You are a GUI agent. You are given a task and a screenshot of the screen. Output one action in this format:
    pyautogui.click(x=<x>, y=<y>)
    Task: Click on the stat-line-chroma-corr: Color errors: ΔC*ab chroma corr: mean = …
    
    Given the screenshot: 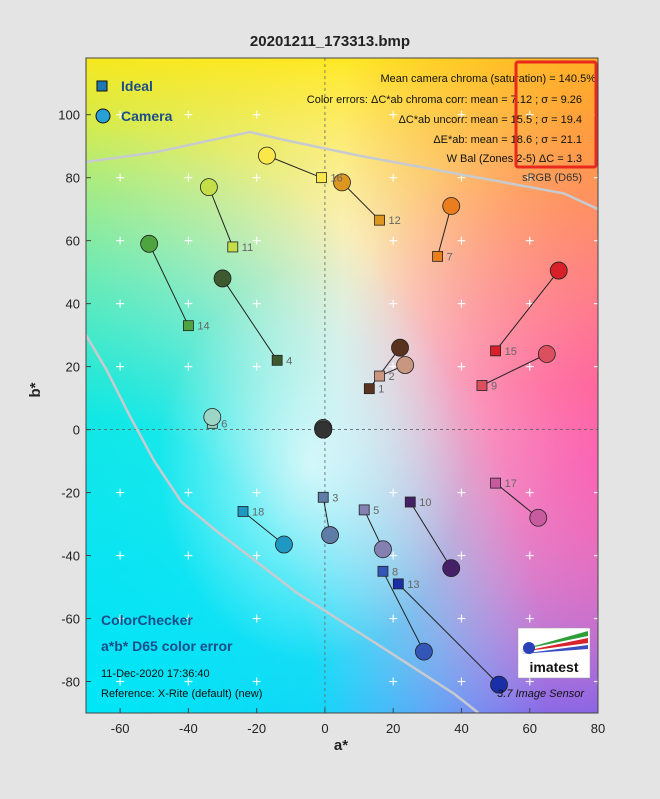 What is the action you would take?
    pyautogui.click(x=444, y=100)
    